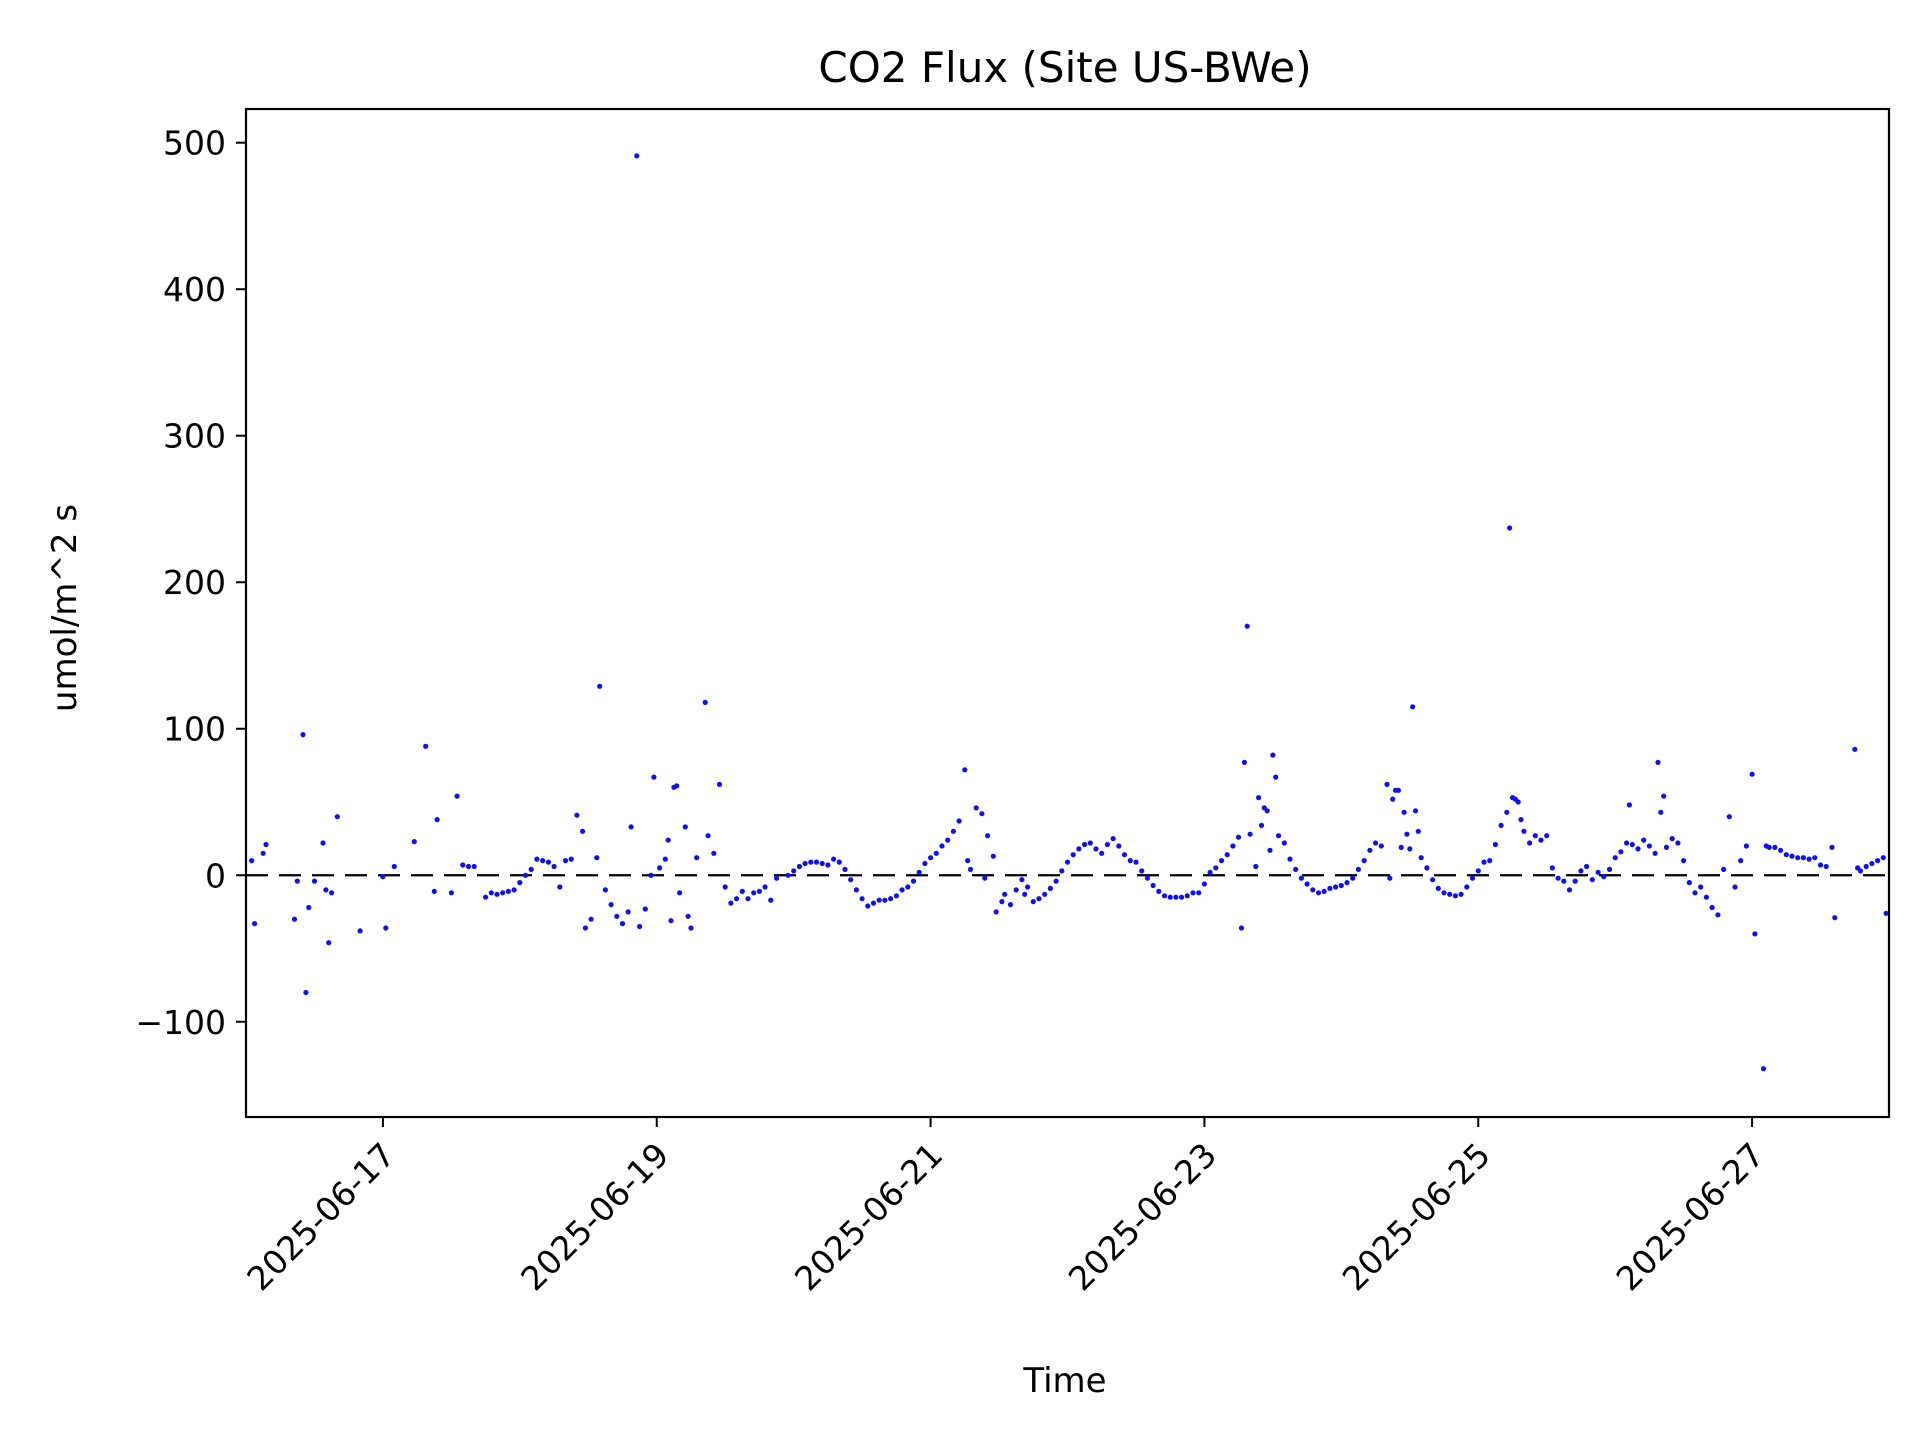  What do you see at coordinates (194, 143) in the screenshot?
I see `y-tick-label: 500` at bounding box center [194, 143].